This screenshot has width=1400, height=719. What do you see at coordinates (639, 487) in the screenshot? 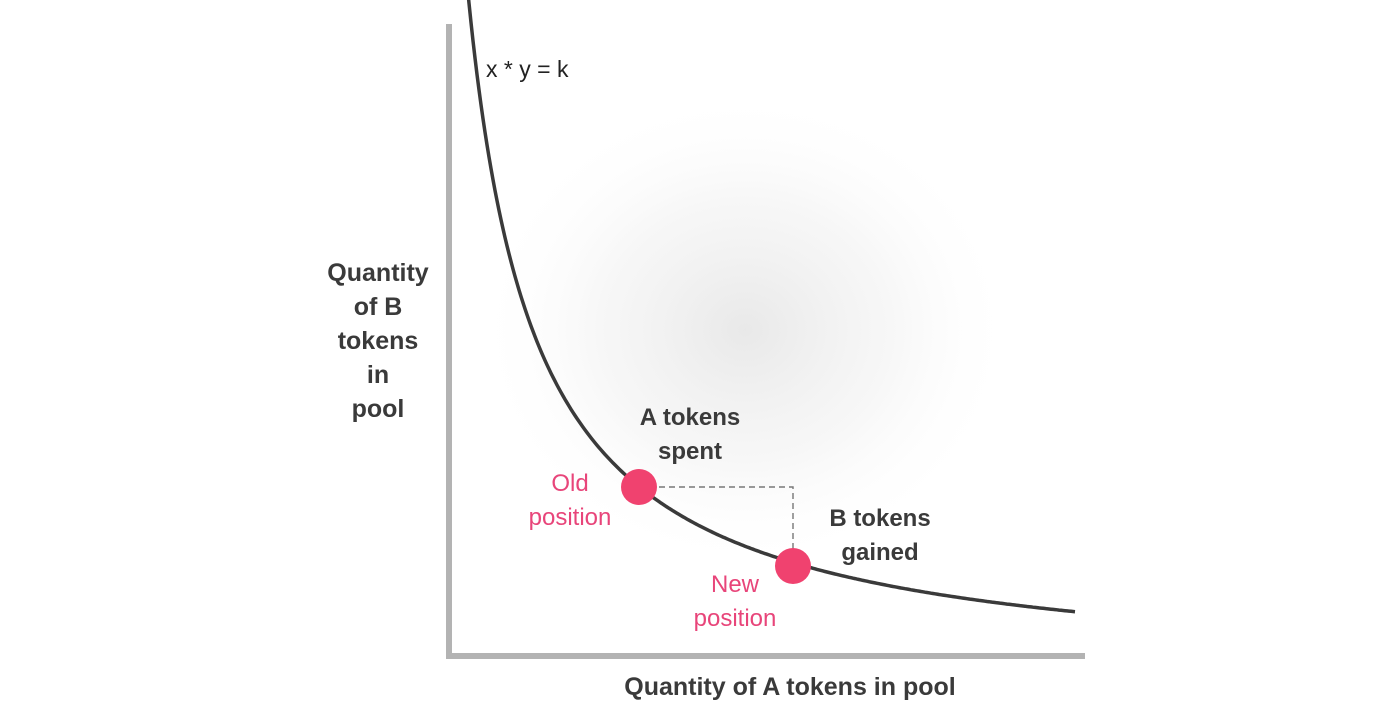
I see `old-position-point` at bounding box center [639, 487].